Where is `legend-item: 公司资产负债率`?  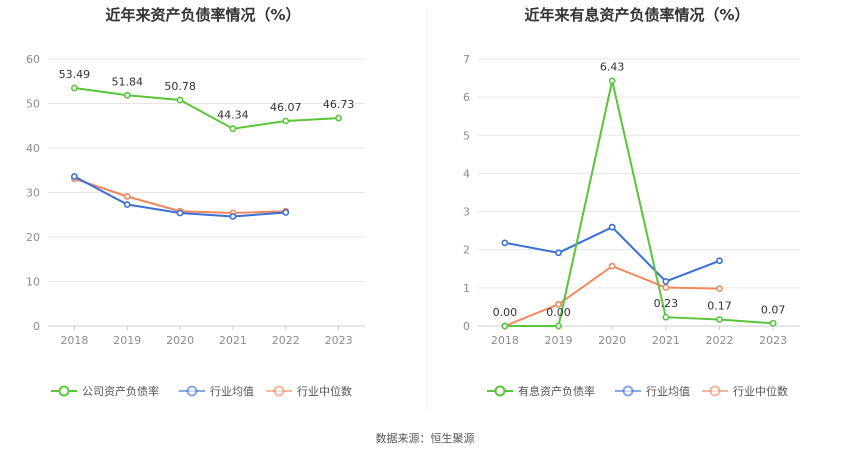
legend-item: 公司资产负债率 is located at coordinates (105, 391).